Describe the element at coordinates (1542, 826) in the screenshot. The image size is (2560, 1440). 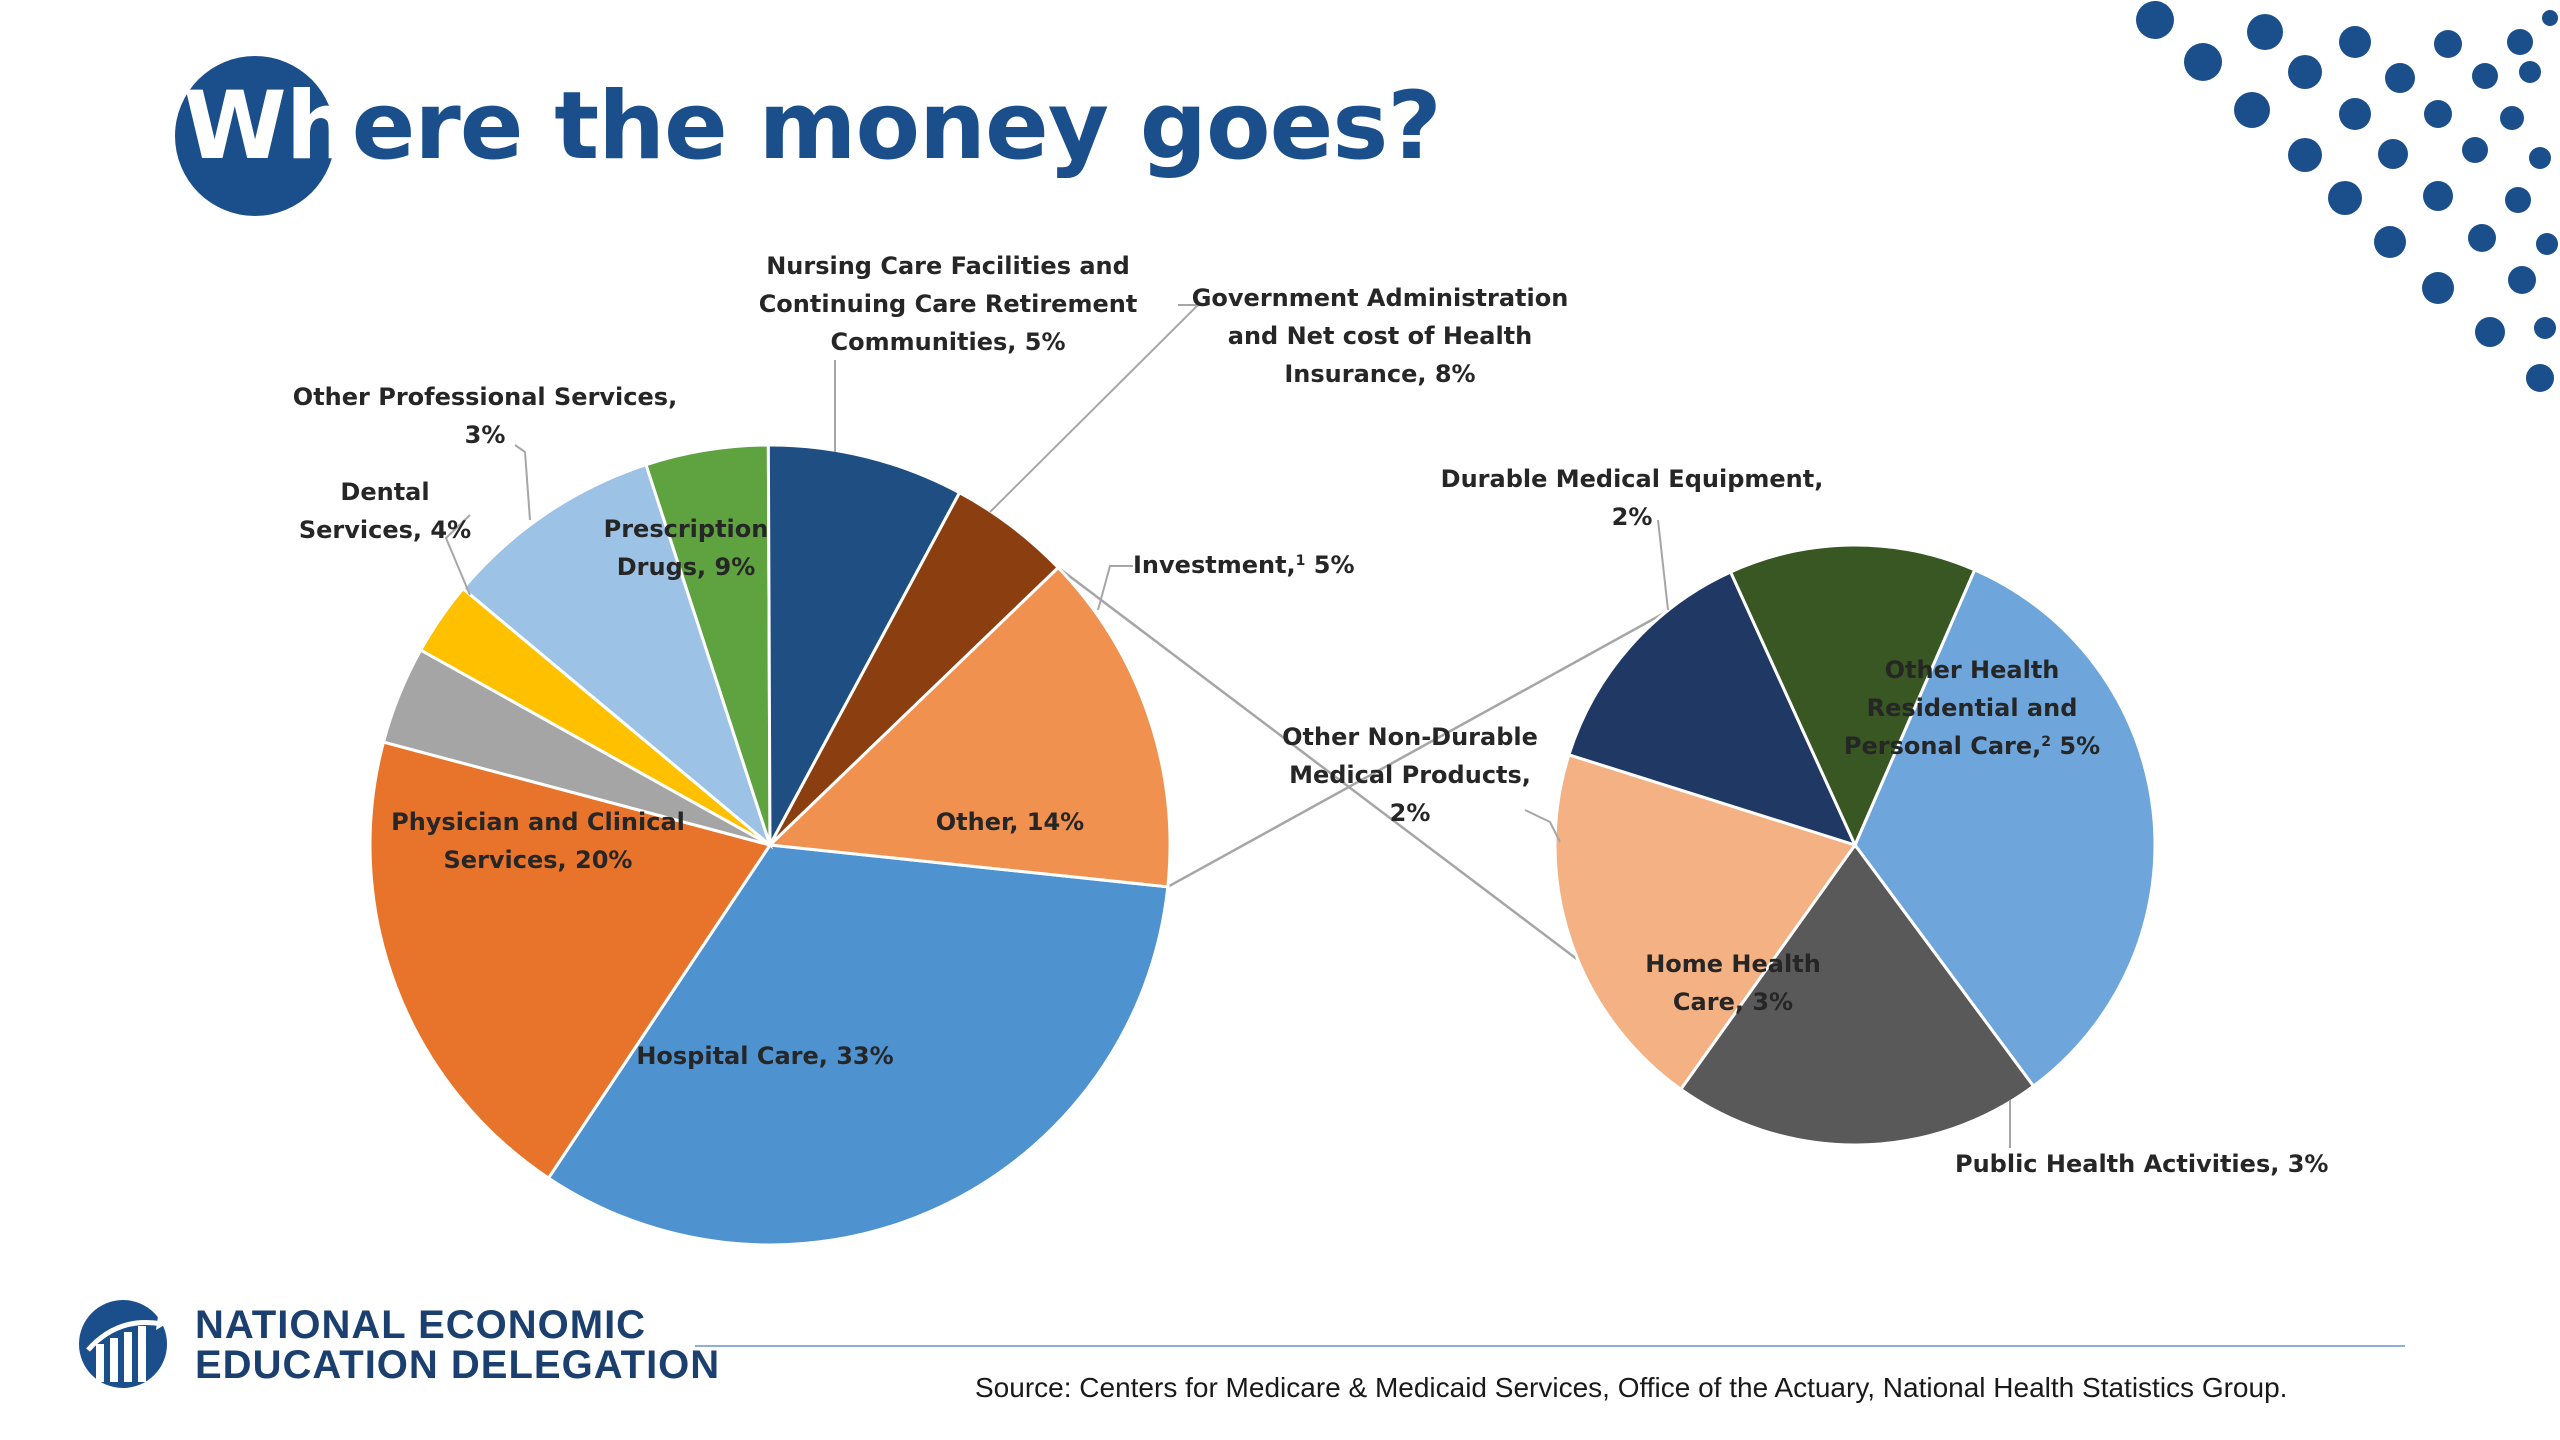
I see `leader-non-durable` at that location.